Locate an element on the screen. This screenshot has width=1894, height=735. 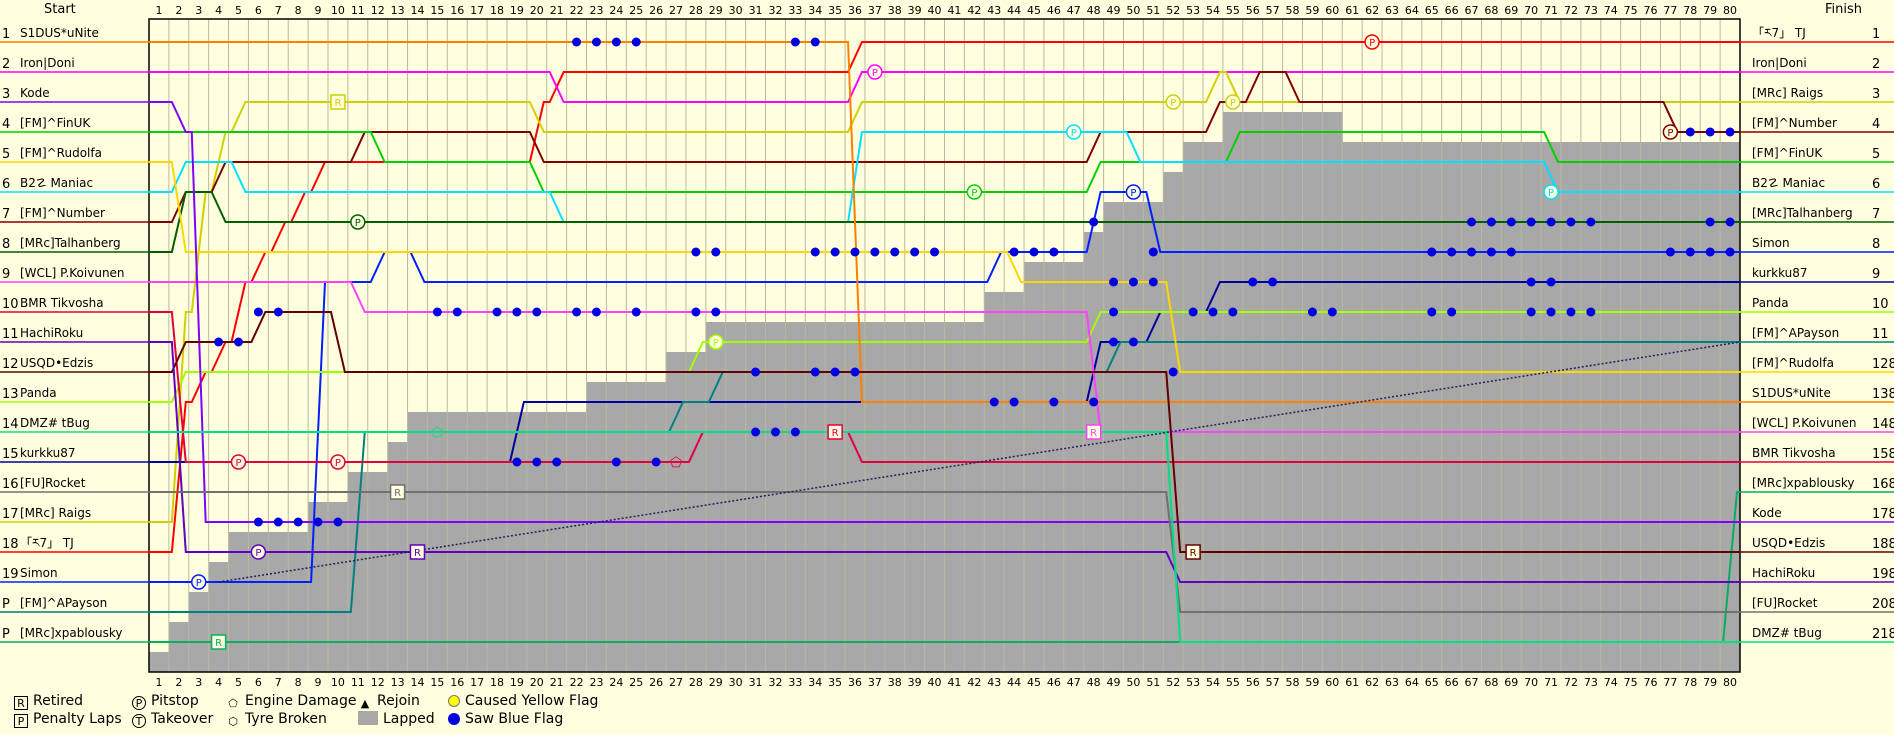
lap-tick-bottom: 71 is located at coordinates (1551, 682).